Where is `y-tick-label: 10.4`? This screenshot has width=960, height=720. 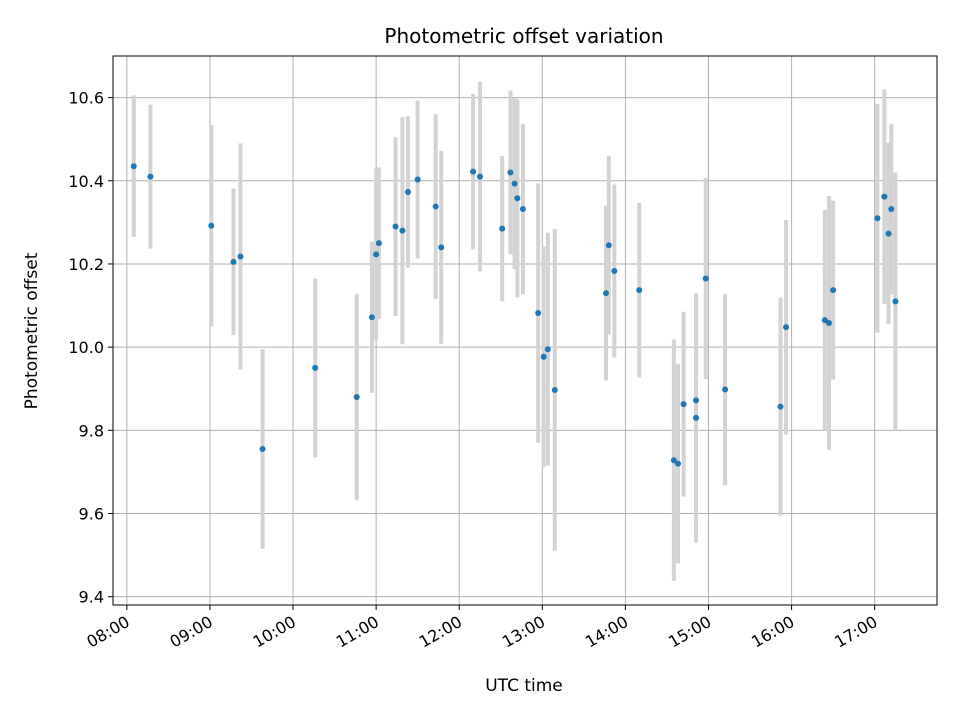
y-tick-label: 10.4 is located at coordinates (86, 181).